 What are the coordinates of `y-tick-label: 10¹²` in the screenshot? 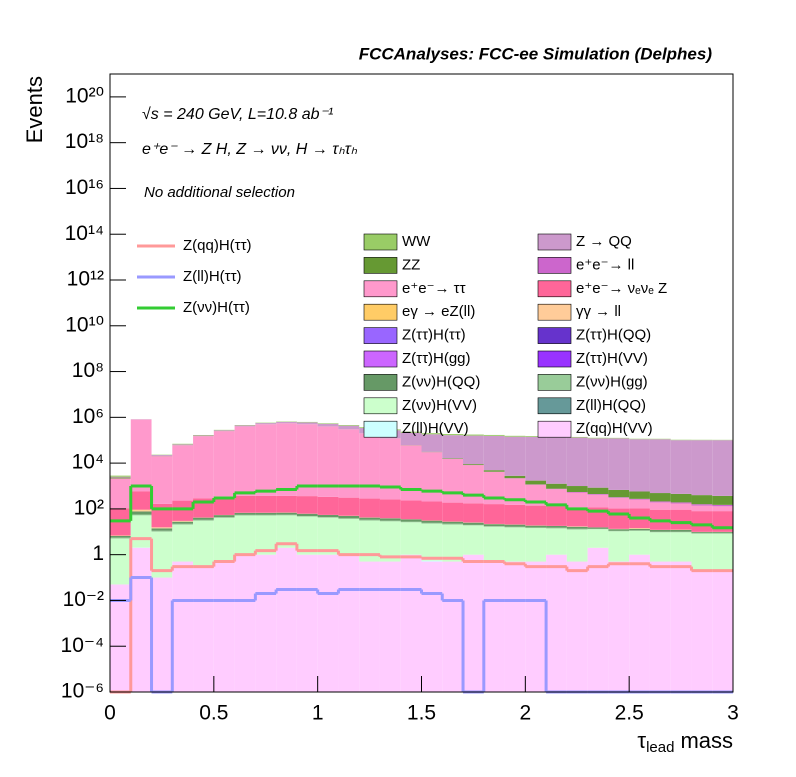 It's located at (85, 279).